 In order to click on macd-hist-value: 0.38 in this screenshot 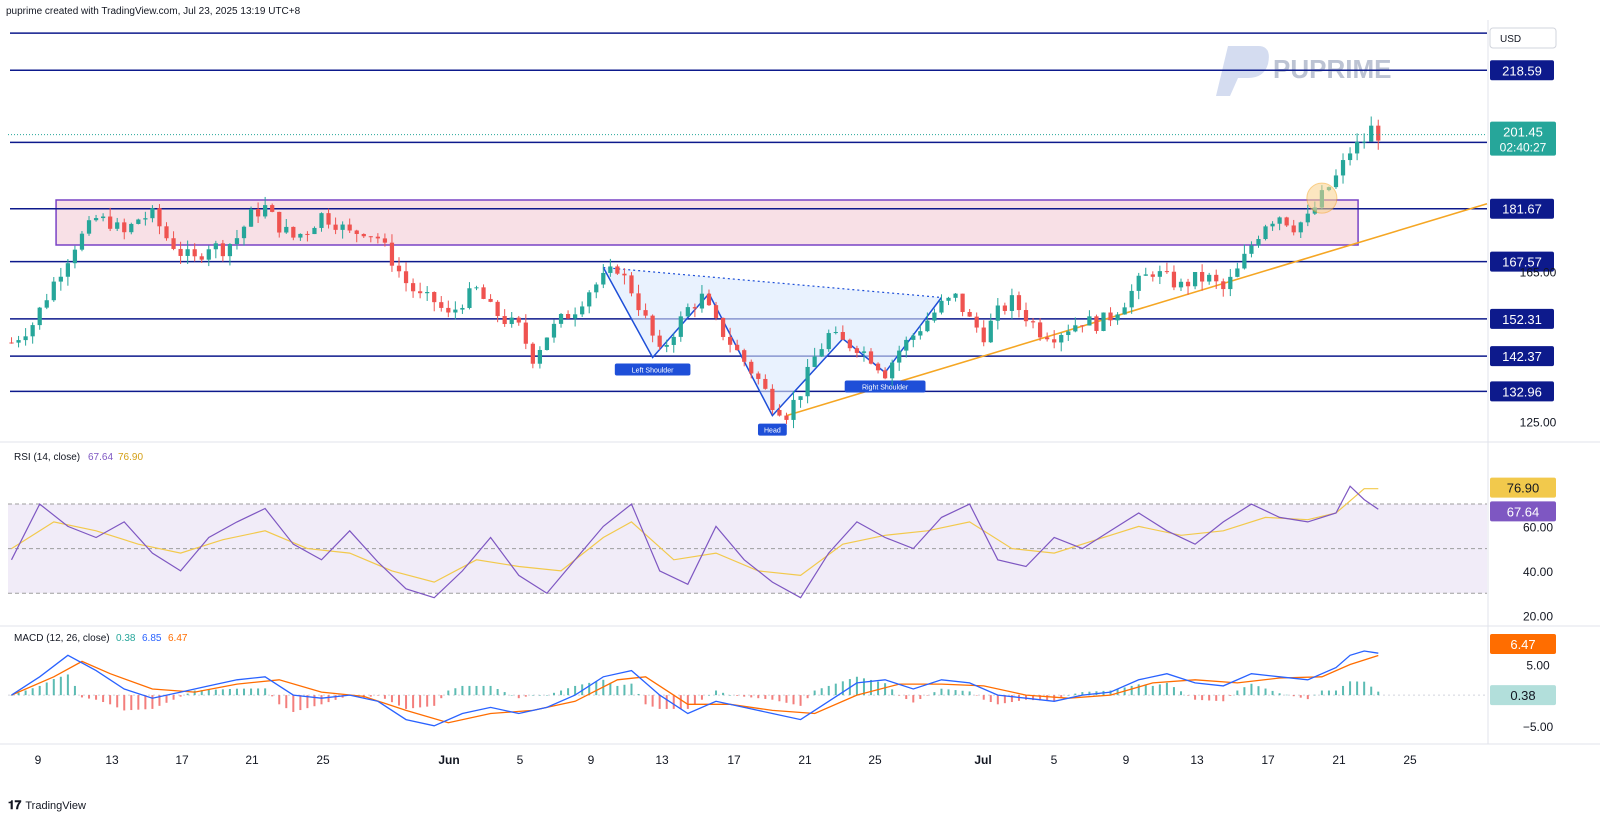, I will do `click(126, 638)`.